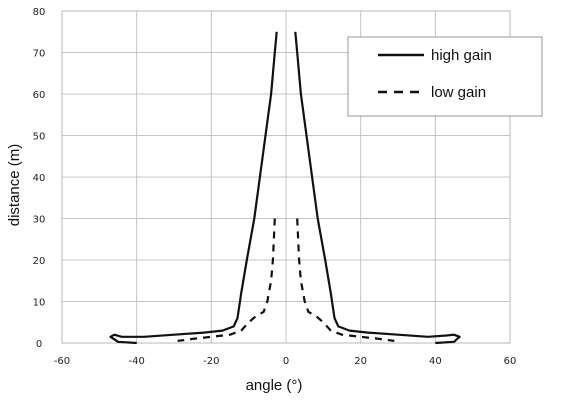  I want to click on x-tick-label: 20, so click(360, 361).